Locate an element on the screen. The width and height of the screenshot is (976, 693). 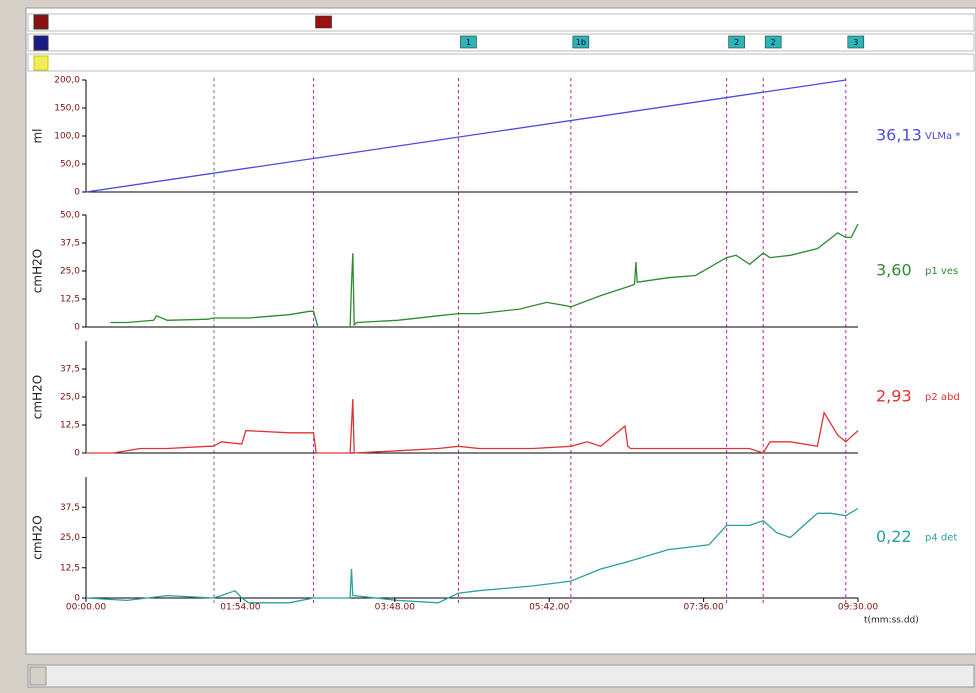
y-tick-label: 100,0 is located at coordinates (67, 137).